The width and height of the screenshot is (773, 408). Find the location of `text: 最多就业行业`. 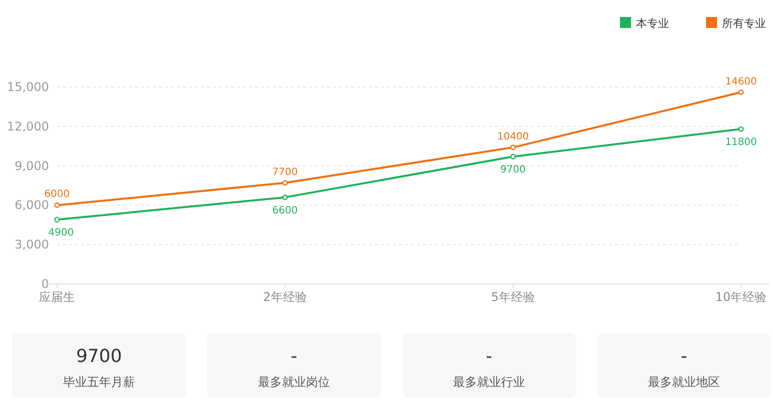

text: 最多就业行业 is located at coordinates (489, 382).